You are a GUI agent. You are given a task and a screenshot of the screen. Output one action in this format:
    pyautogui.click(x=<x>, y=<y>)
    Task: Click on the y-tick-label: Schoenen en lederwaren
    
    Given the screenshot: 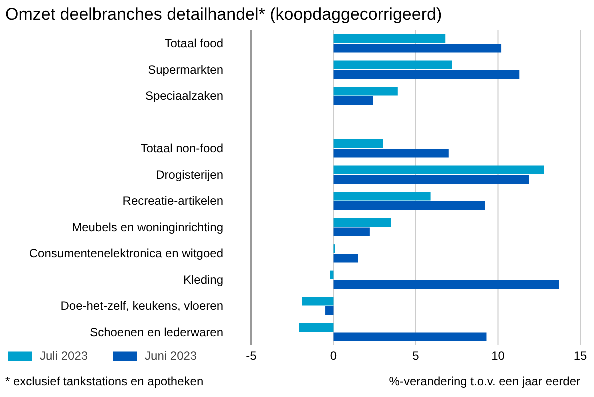 What is the action you would take?
    pyautogui.click(x=157, y=332)
    